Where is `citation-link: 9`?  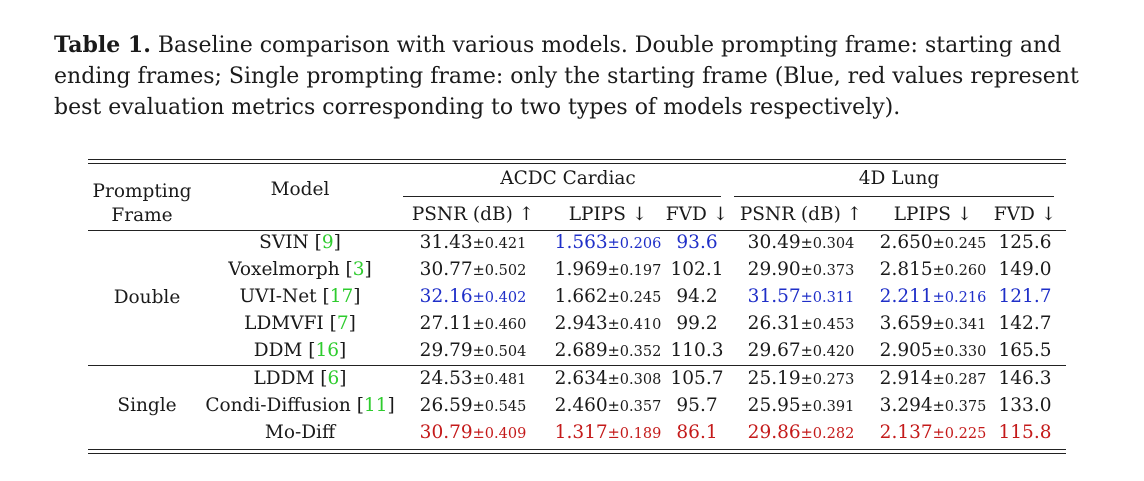 citation-link: 9 is located at coordinates (327, 242).